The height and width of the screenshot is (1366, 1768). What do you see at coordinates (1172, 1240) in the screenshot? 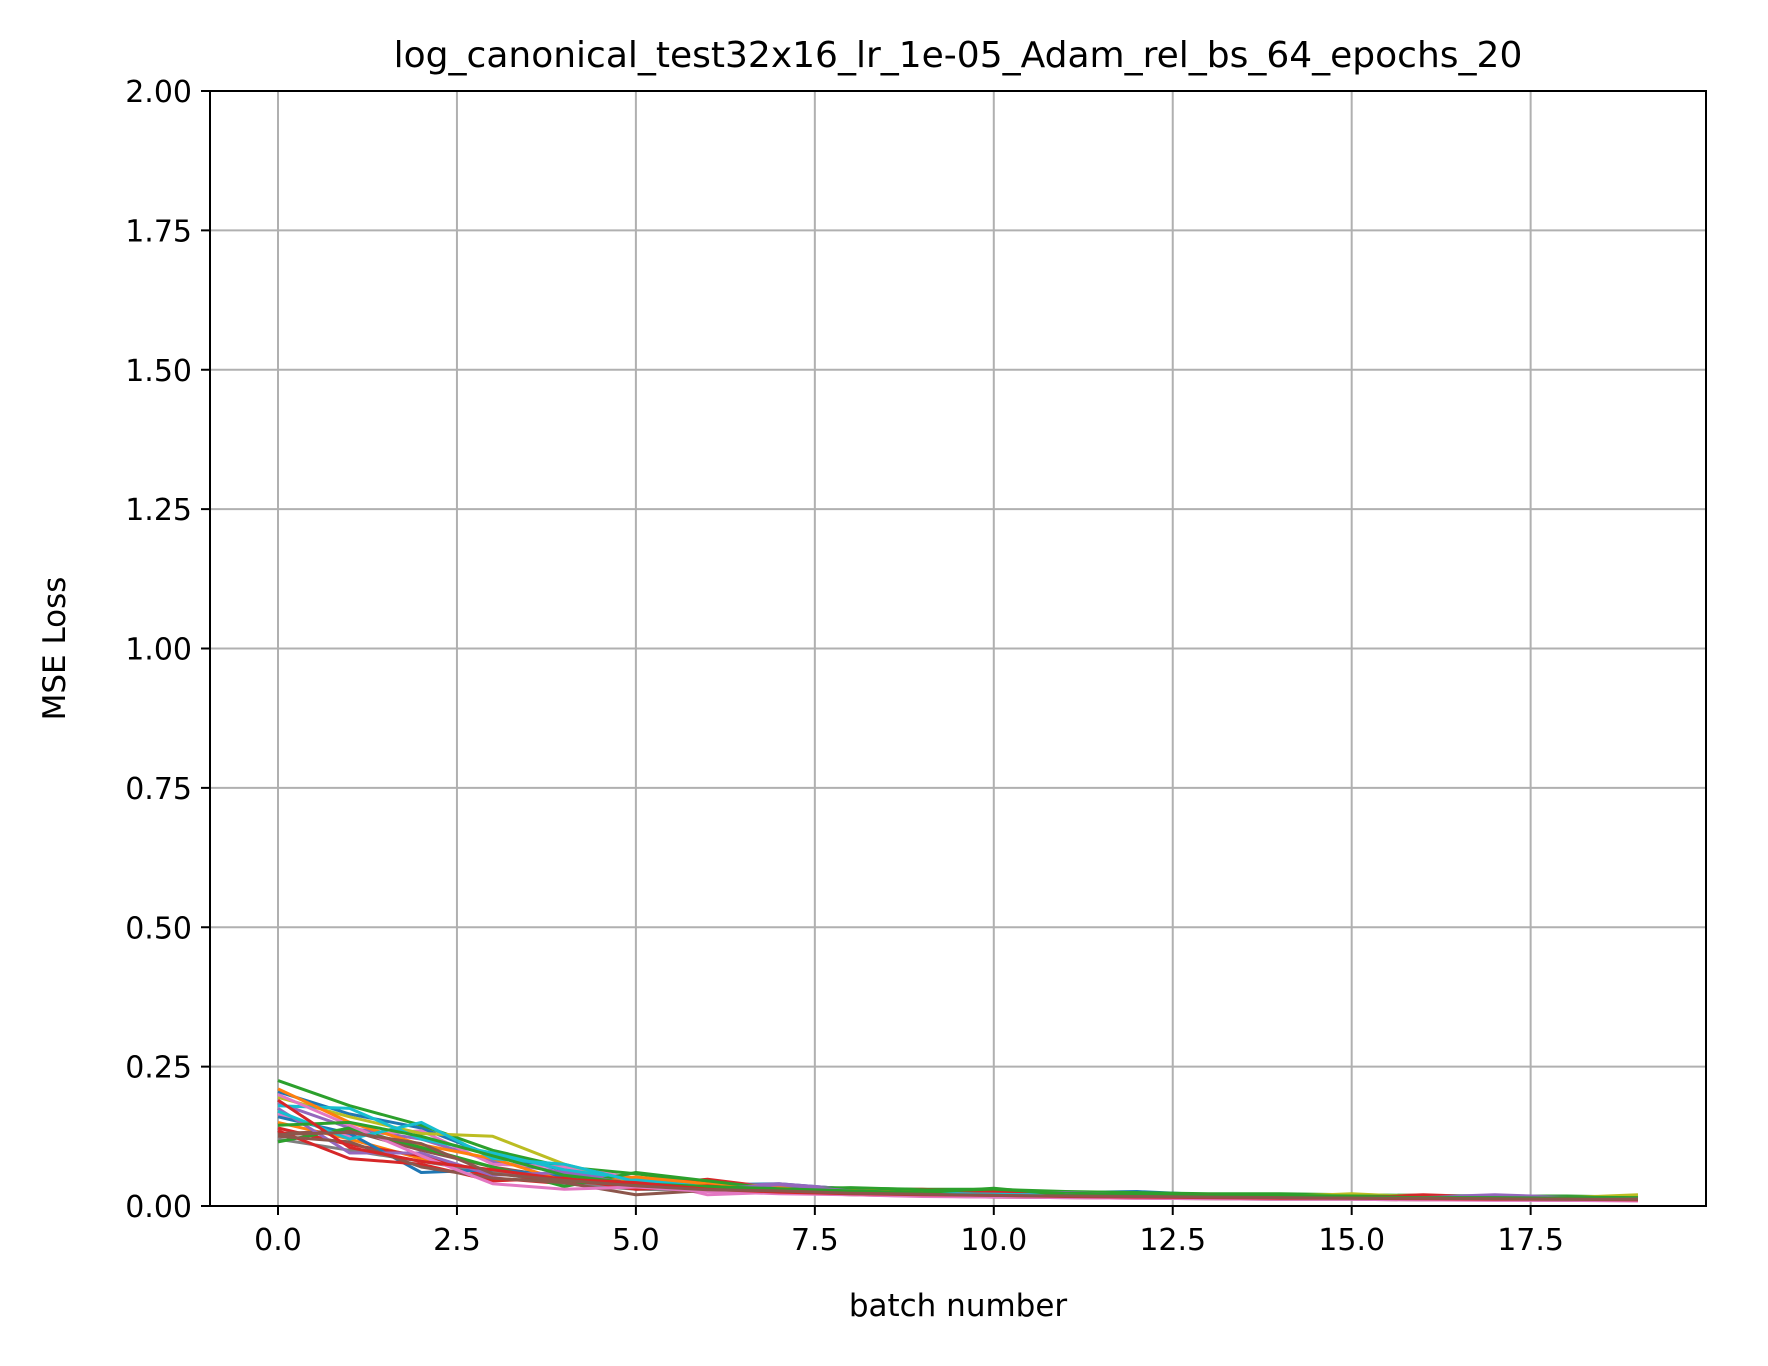
I see `x-tick-label: 12.5` at bounding box center [1172, 1240].